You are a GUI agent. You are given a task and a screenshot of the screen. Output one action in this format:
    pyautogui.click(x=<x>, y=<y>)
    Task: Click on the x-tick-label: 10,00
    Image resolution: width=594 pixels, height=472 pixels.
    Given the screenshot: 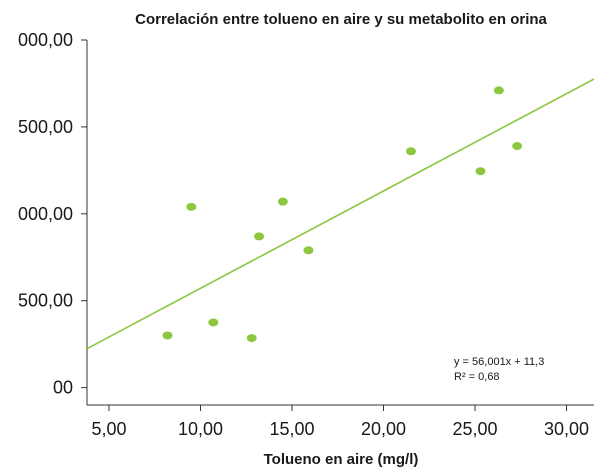 What is the action you would take?
    pyautogui.click(x=200, y=429)
    